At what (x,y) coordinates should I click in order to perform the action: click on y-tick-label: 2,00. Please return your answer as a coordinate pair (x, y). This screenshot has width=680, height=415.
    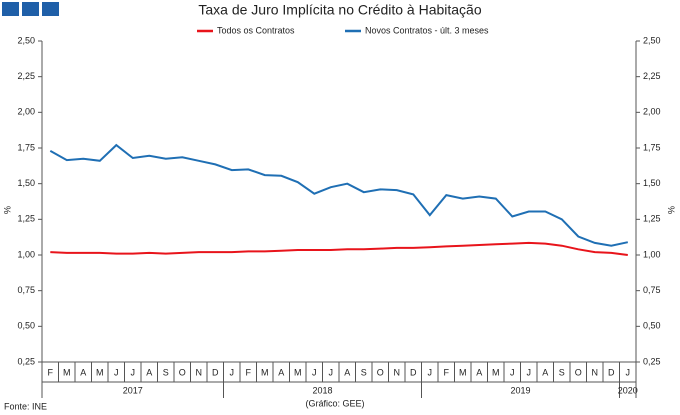
    Looking at the image, I should click on (26, 112).